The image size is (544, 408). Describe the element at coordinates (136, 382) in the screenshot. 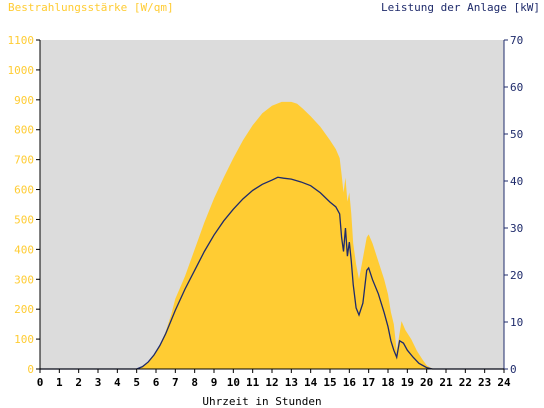

I see `x-tick-label: 5` at that location.